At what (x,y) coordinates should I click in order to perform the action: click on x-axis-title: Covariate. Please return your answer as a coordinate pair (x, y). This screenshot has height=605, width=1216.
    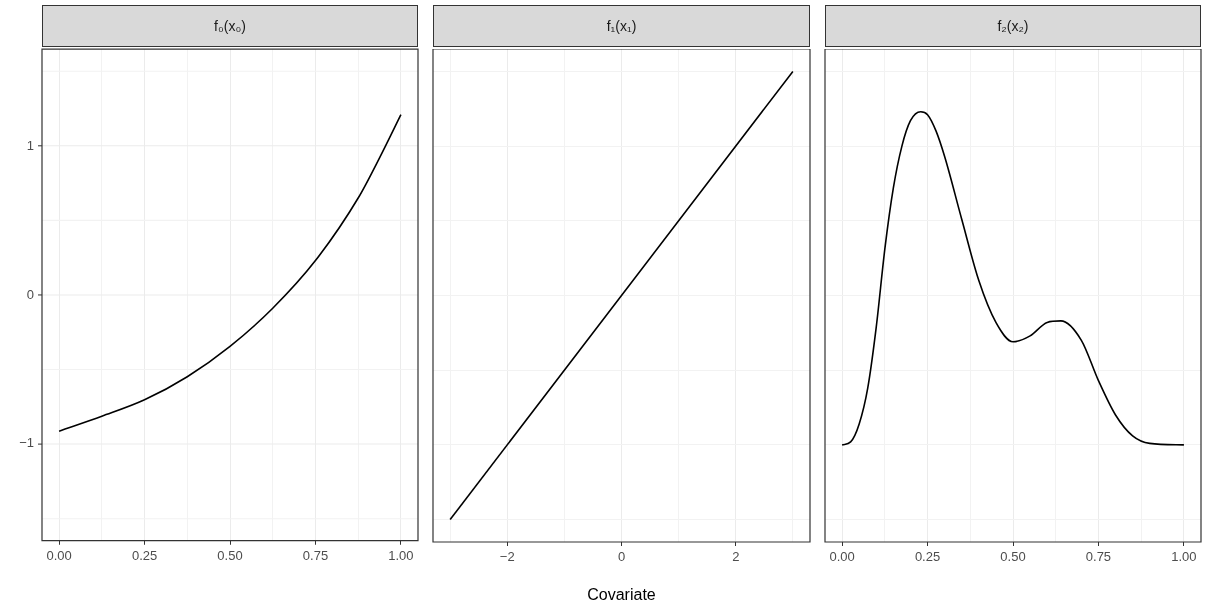
    Looking at the image, I should click on (621, 594).